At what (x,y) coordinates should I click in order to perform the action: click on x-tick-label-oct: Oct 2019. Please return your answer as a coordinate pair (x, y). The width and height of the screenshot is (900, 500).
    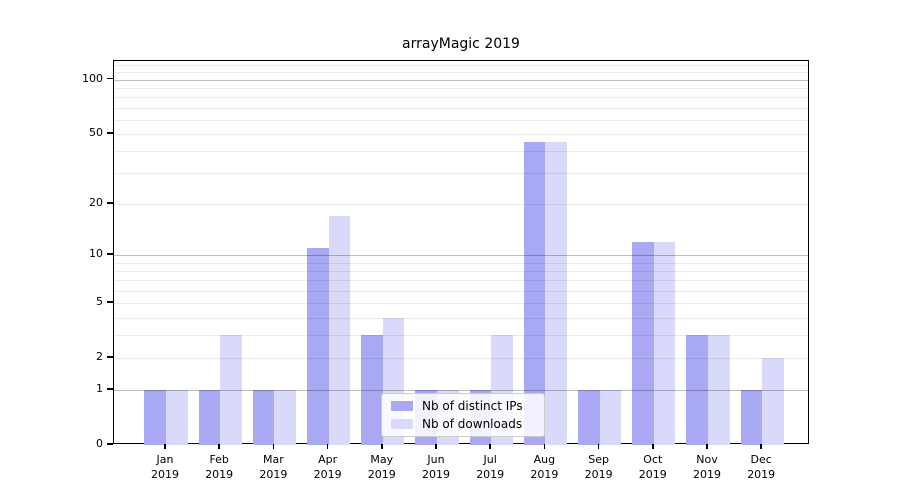
    Looking at the image, I should click on (652, 467).